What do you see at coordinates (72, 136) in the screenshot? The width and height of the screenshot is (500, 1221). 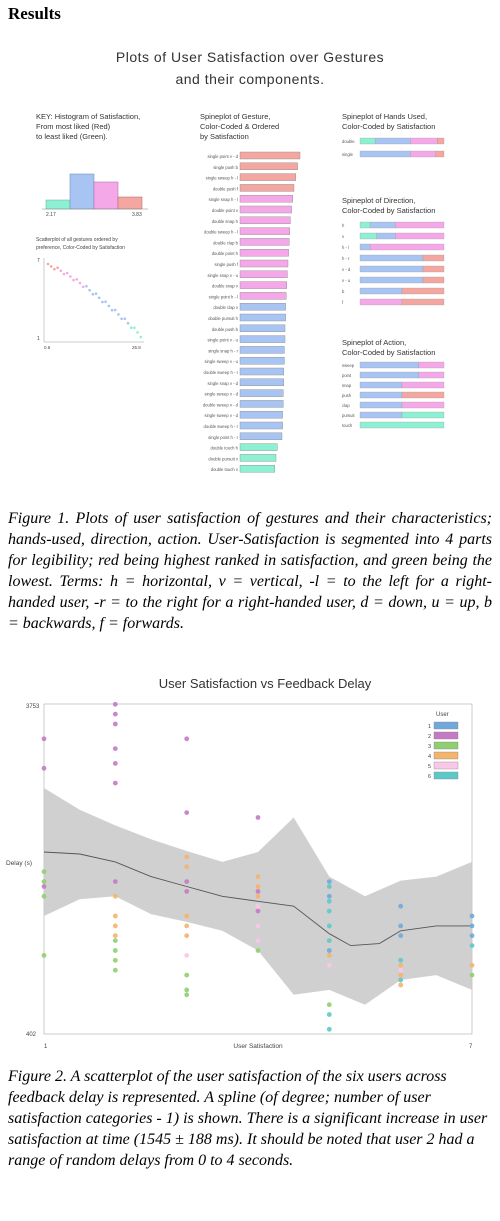 I see `key-line3: to least liked (Green).` at bounding box center [72, 136].